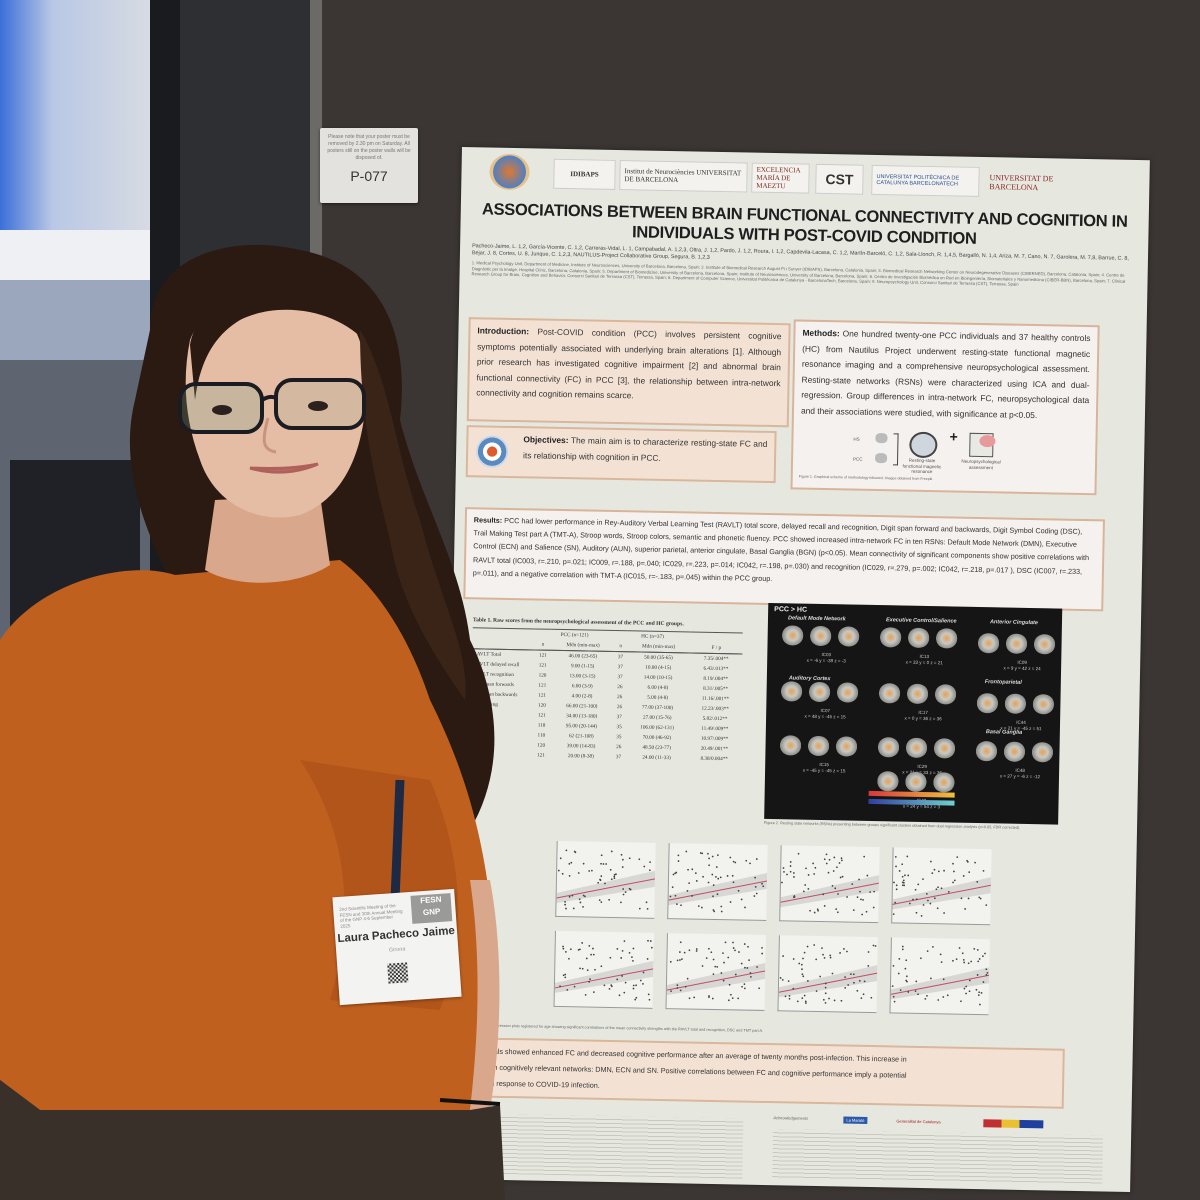 This screenshot has width=1200, height=1200. What do you see at coordinates (470, 1102) in the screenshot?
I see `bracelet` at bounding box center [470, 1102].